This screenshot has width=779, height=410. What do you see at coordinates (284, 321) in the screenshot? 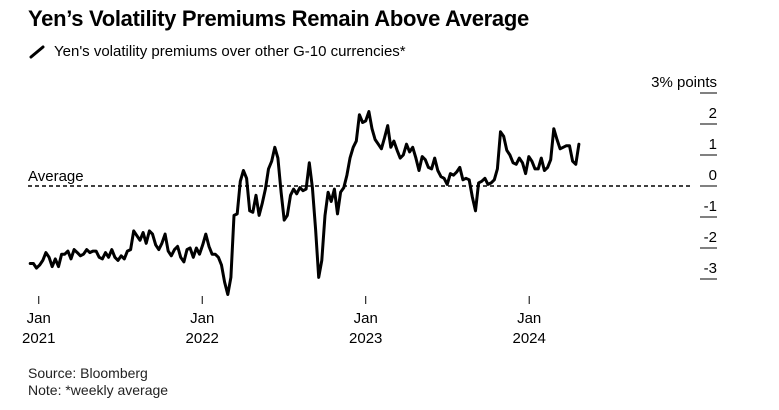
I see `x-axis: Jan 2021 Jan 2022 Jan 2023 Jan 2024` at bounding box center [284, 321].